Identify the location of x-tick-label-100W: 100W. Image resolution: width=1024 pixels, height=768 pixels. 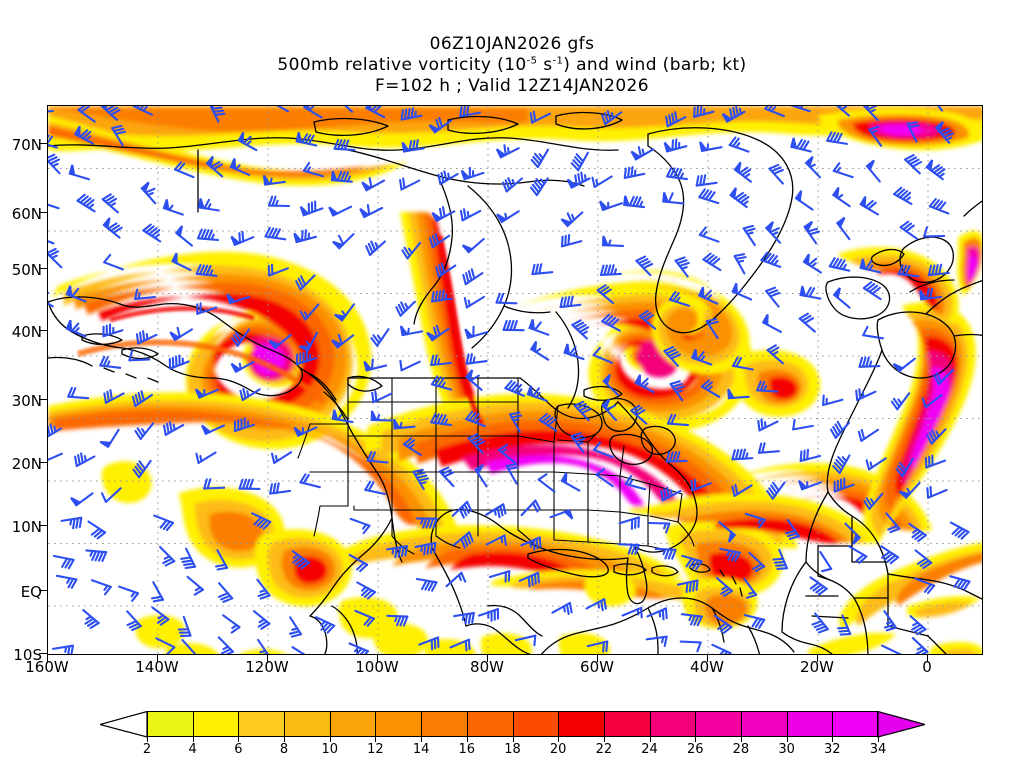
(377, 667).